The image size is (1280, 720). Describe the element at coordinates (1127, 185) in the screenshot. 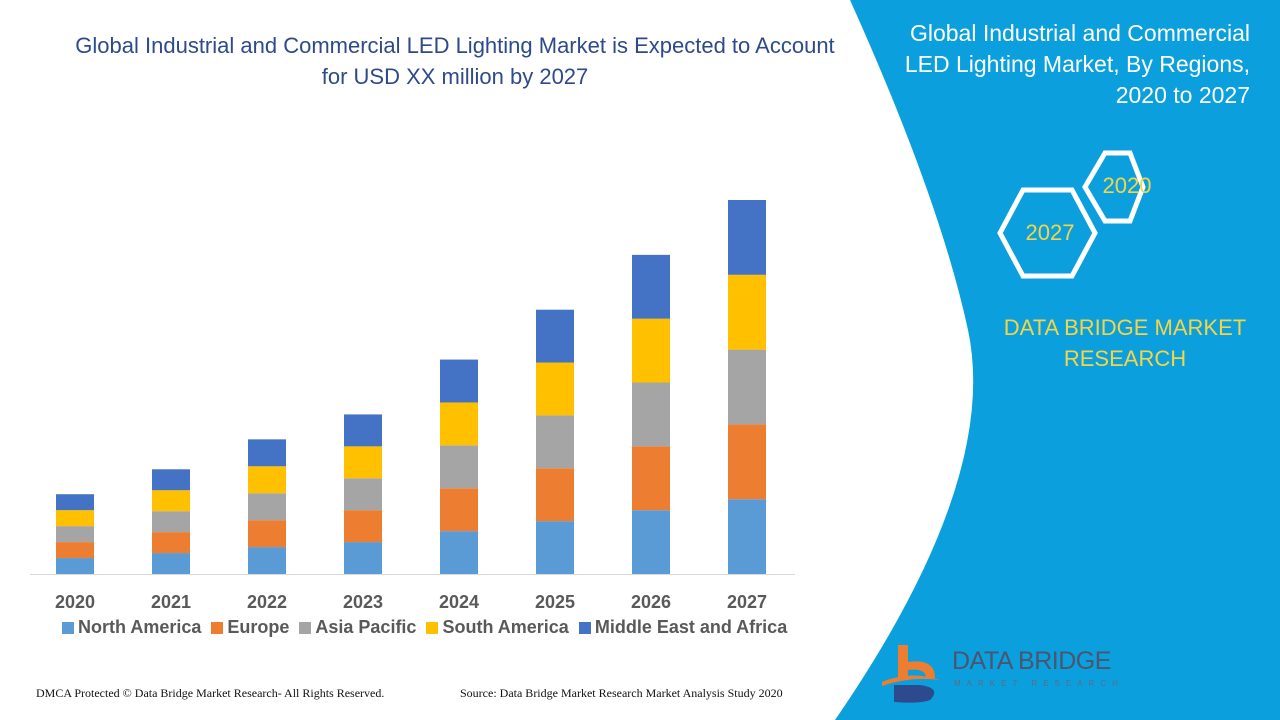

I see `hex-label-2020: 2020` at that location.